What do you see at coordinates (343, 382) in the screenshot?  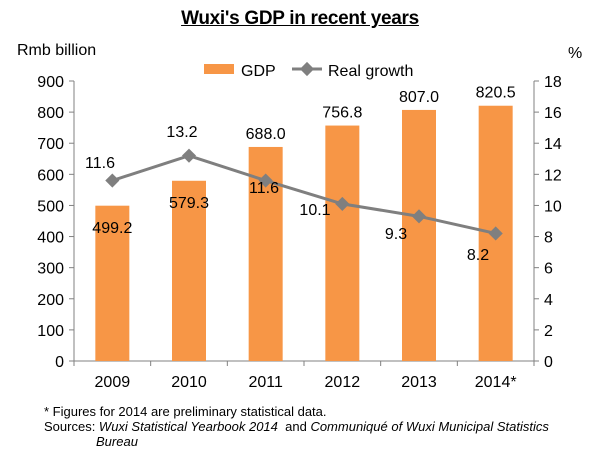 I see `x-tick-label: 2012` at bounding box center [343, 382].